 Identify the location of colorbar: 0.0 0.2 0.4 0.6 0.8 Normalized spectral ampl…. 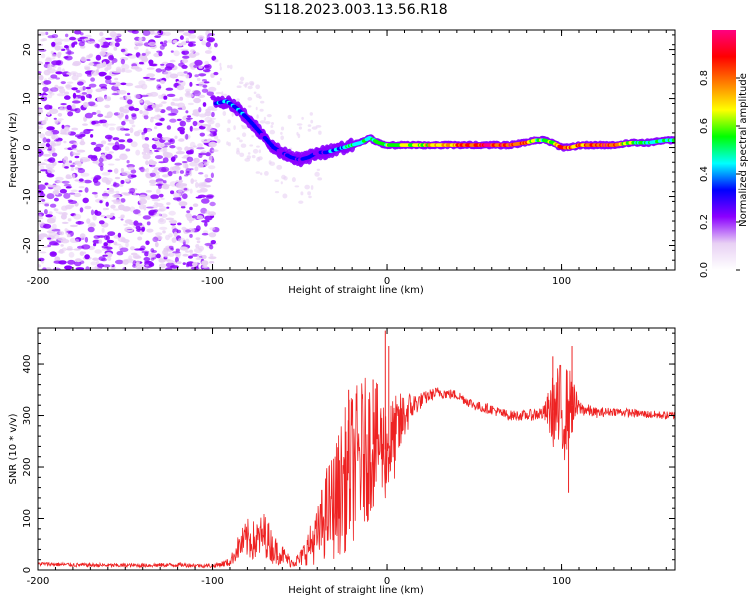
(724, 154).